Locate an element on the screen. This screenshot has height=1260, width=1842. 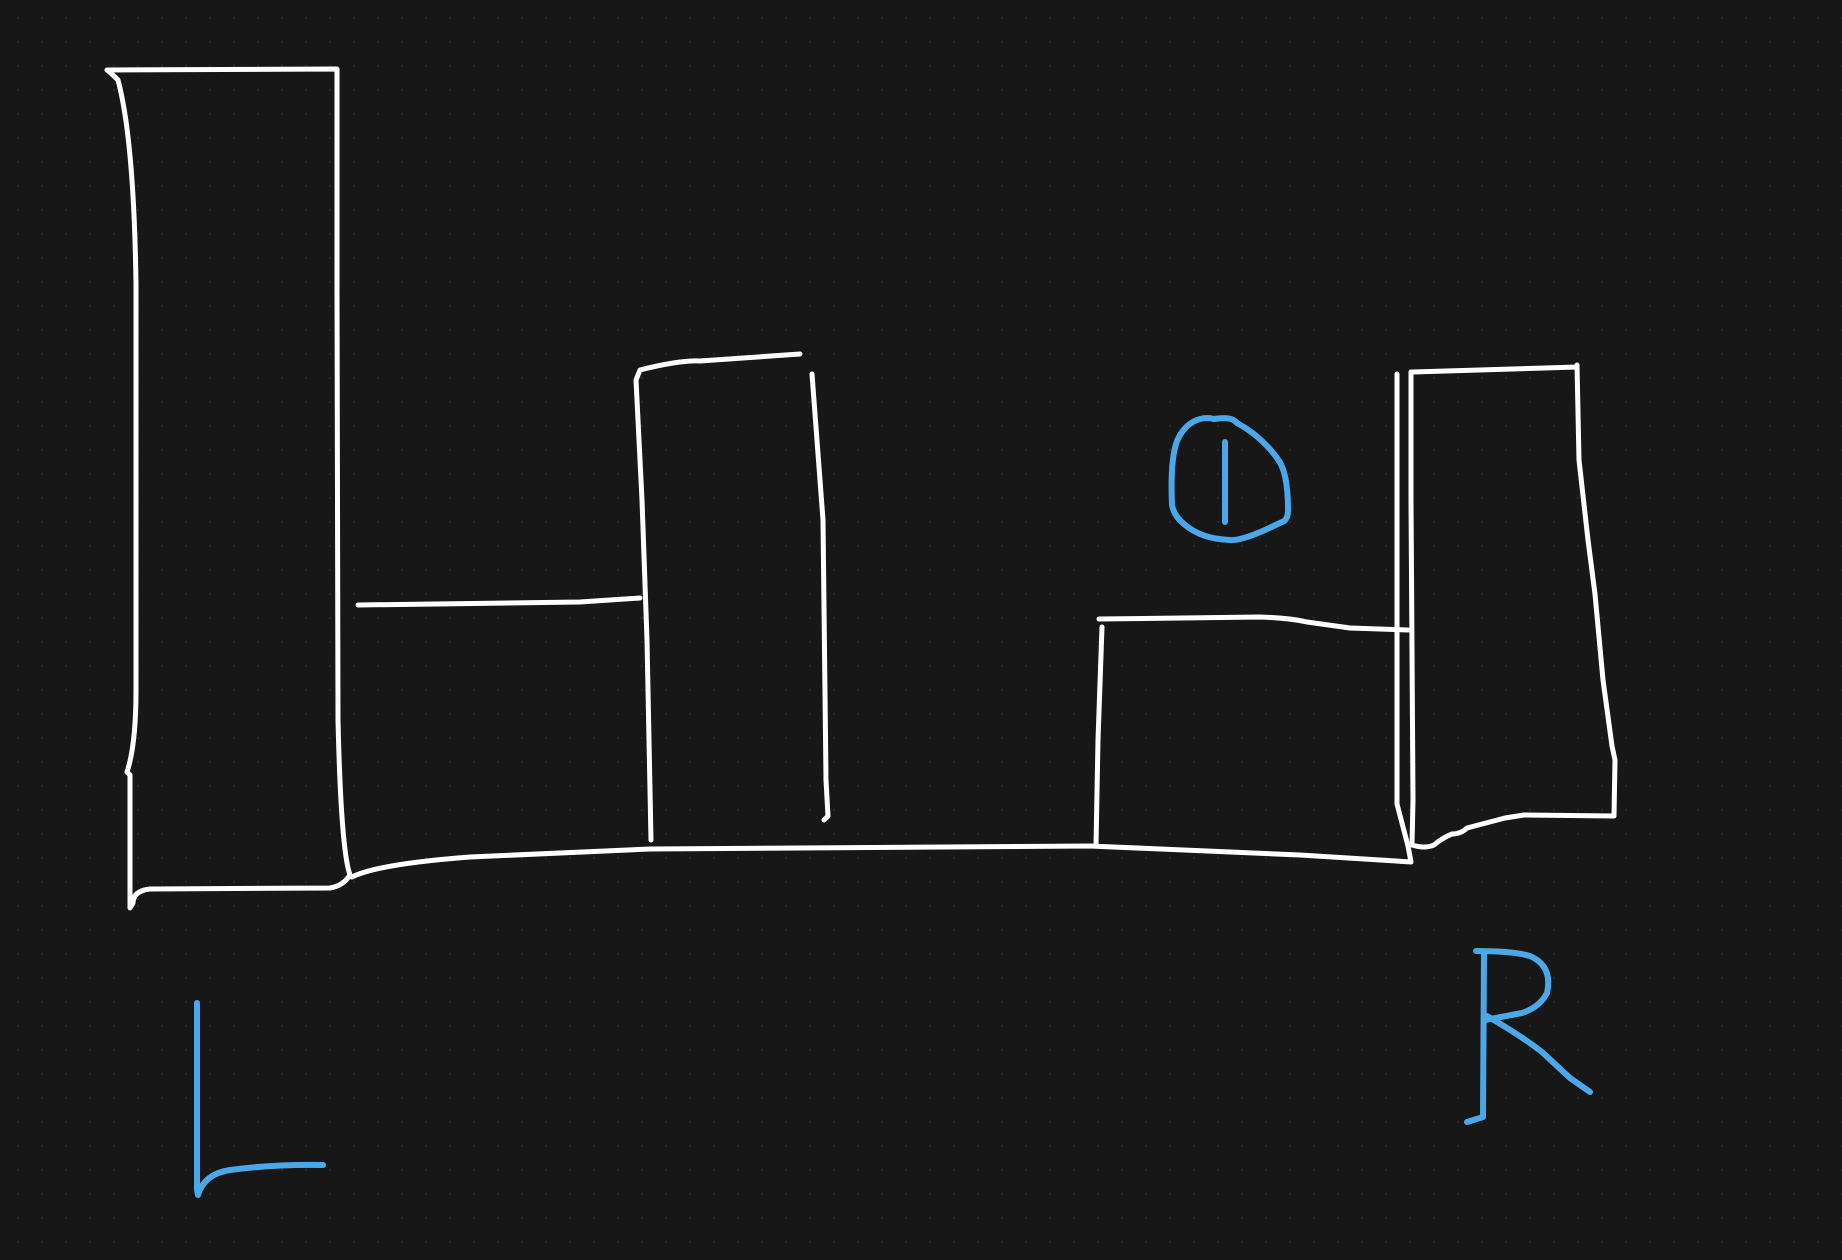
bar-middle-left is located at coordinates (718, 597).